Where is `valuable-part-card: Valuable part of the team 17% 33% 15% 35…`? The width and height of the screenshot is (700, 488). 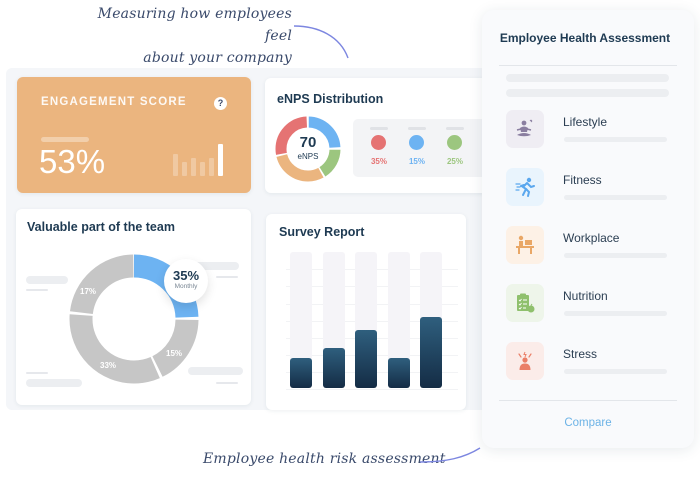
valuable-part-card: Valuable part of the team 17% 33% 15% 35… is located at coordinates (133, 307).